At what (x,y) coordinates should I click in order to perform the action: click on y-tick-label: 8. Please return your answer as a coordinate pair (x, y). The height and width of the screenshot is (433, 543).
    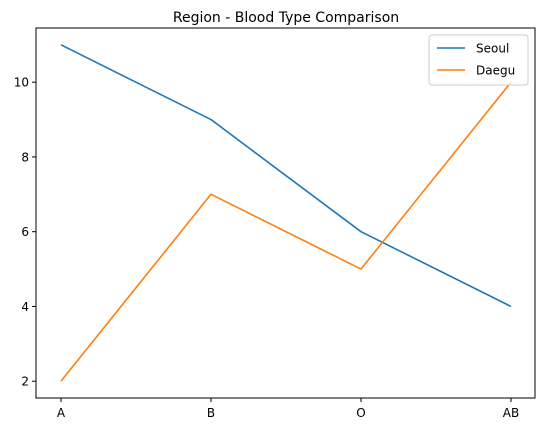
    Looking at the image, I should click on (25, 157).